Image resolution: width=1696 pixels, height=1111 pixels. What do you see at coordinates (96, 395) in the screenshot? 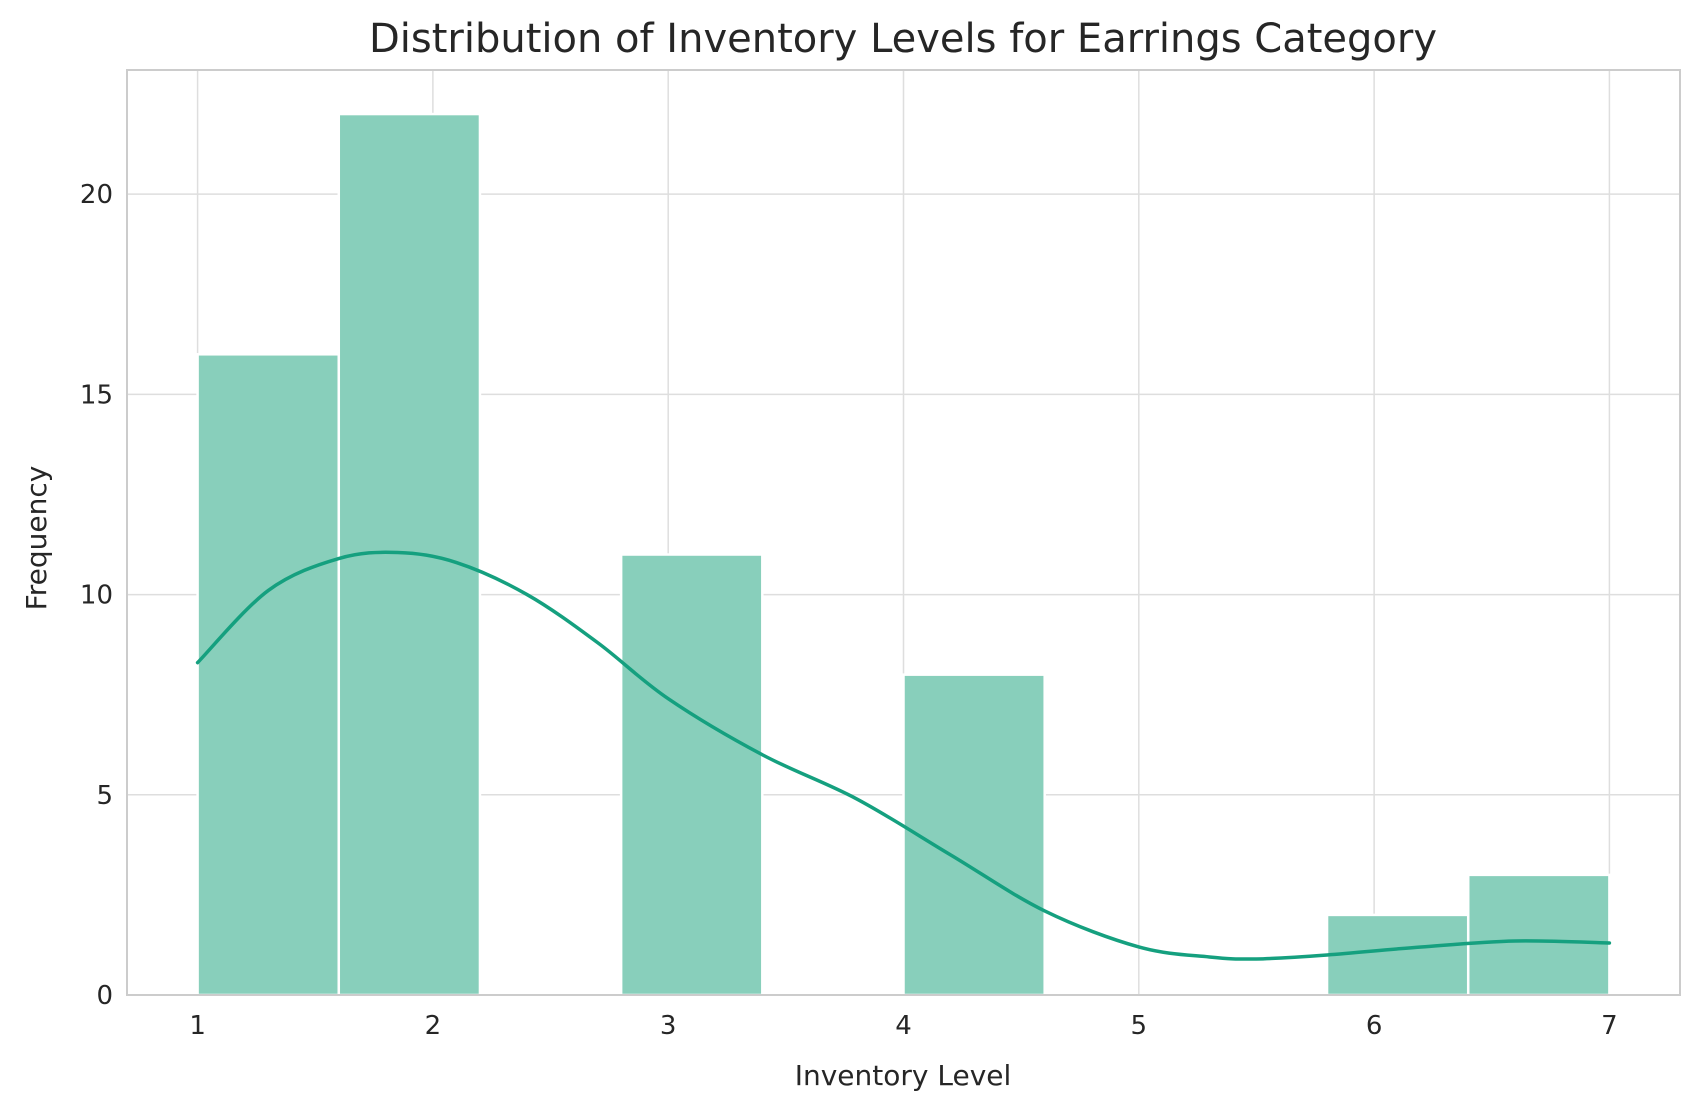
I see `y-tick-label: 15` at bounding box center [96, 395].